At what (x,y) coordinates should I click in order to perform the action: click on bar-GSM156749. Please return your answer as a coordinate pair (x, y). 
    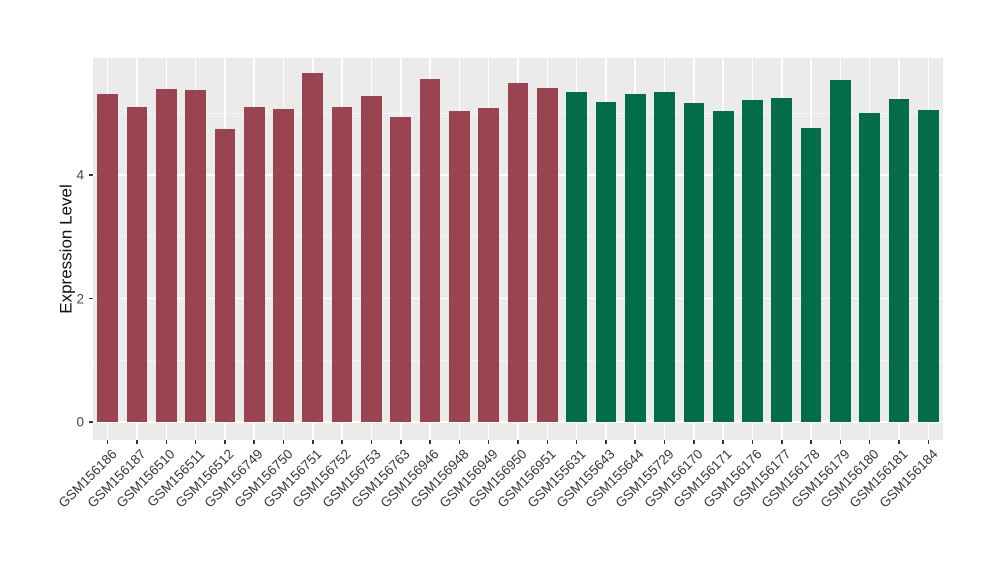
    Looking at the image, I should click on (254, 264).